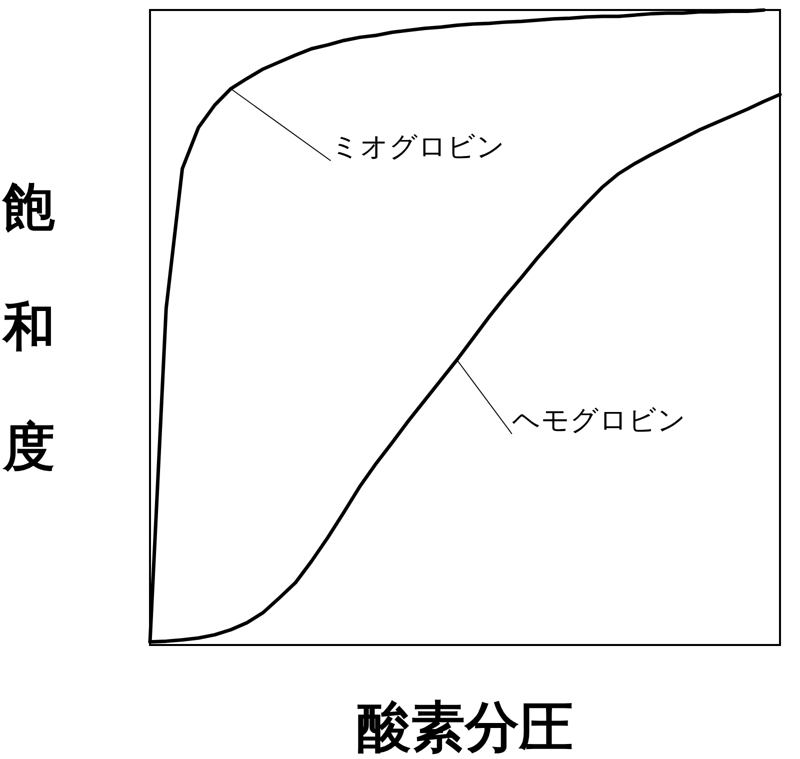 This screenshot has height=759, width=800. Describe the element at coordinates (28, 328) in the screenshot. I see `y-axis-title: 飽和度` at that location.